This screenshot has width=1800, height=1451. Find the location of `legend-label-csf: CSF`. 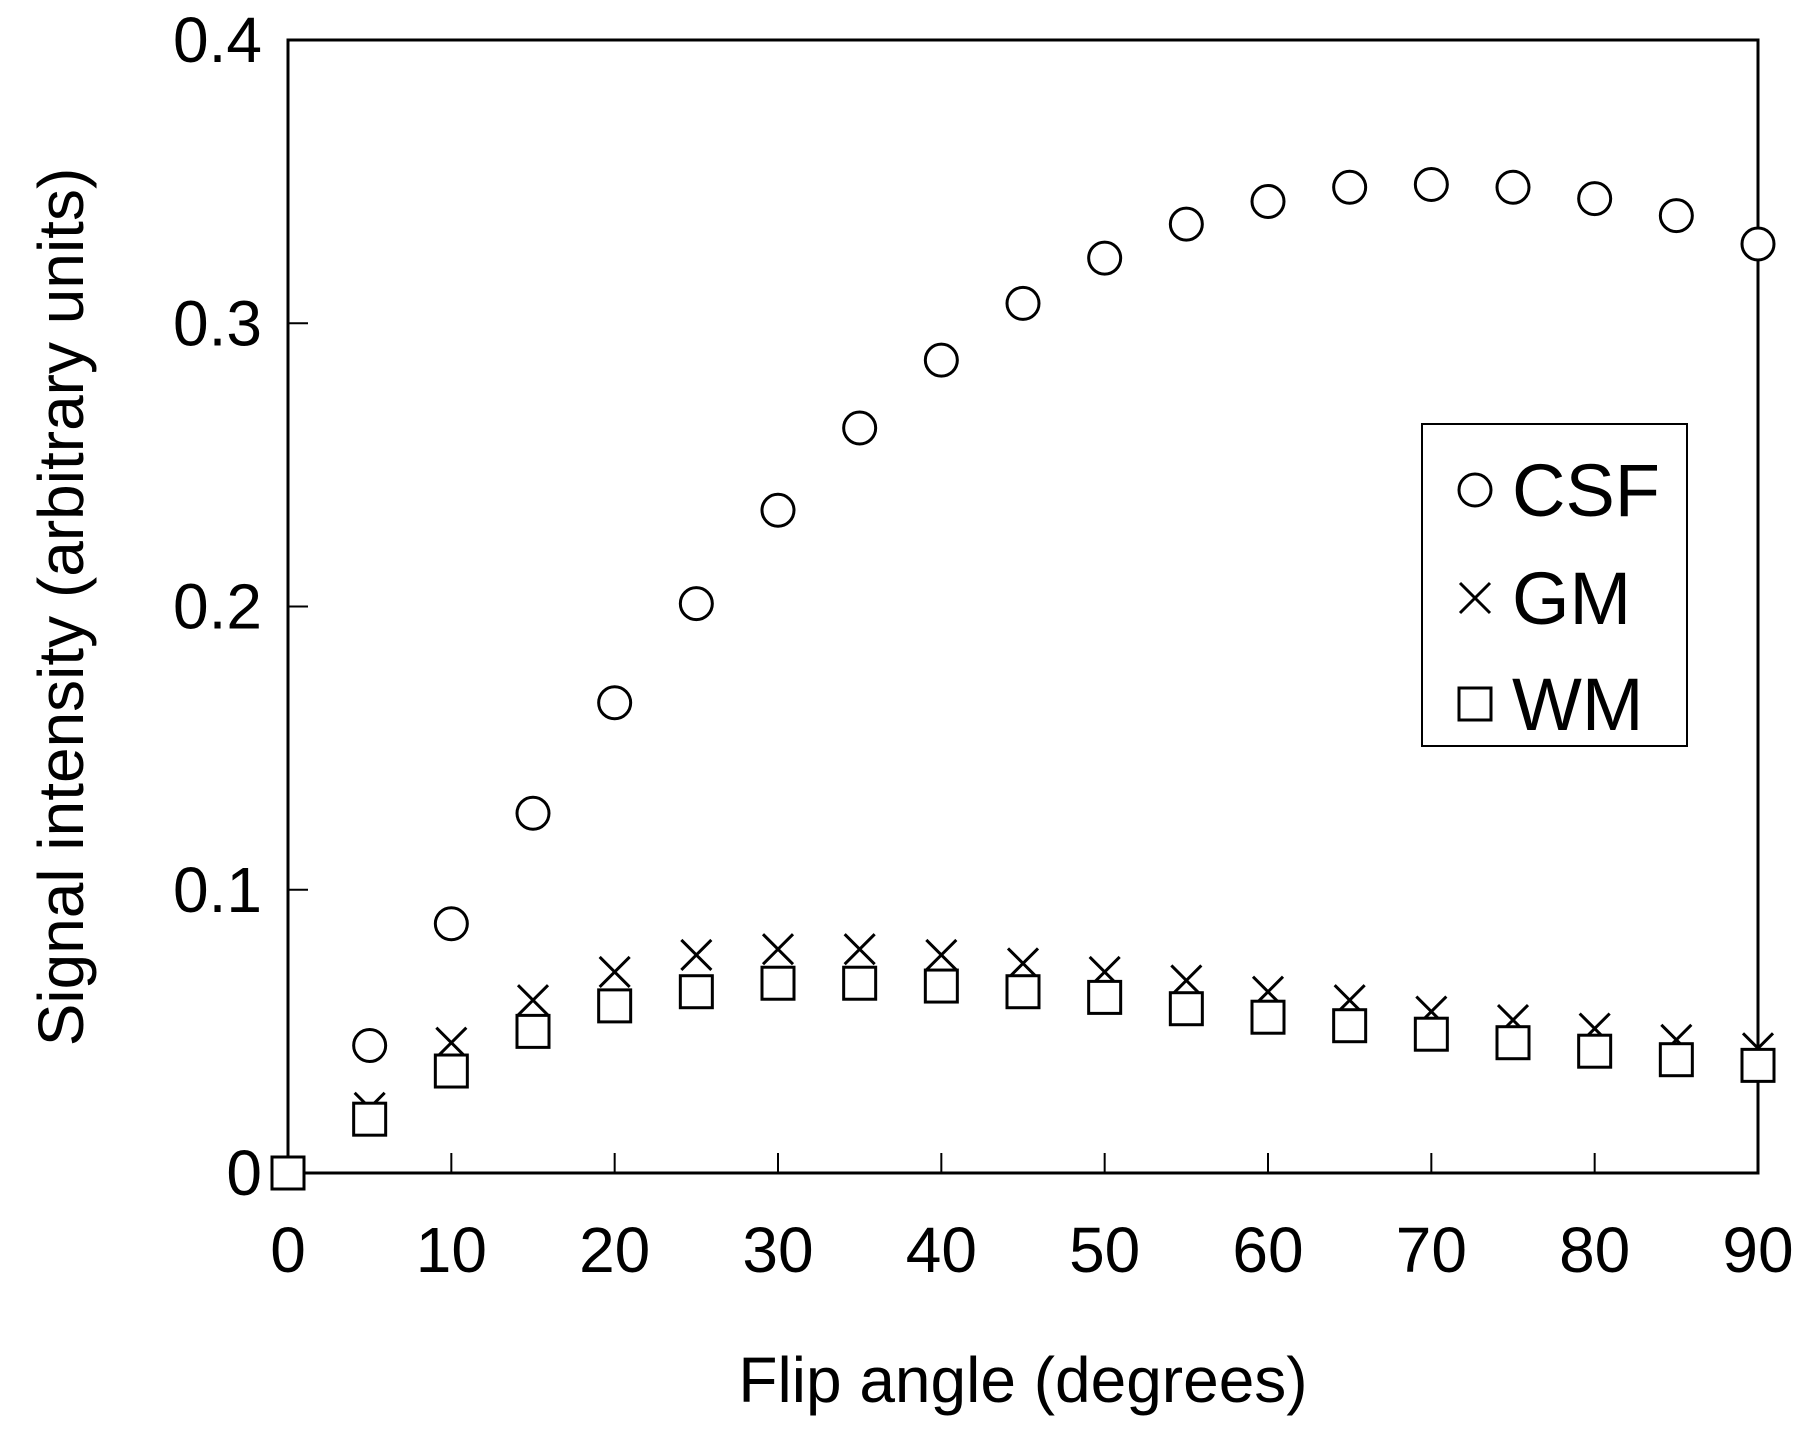

legend-label-csf: CSF is located at coordinates (1586, 490).